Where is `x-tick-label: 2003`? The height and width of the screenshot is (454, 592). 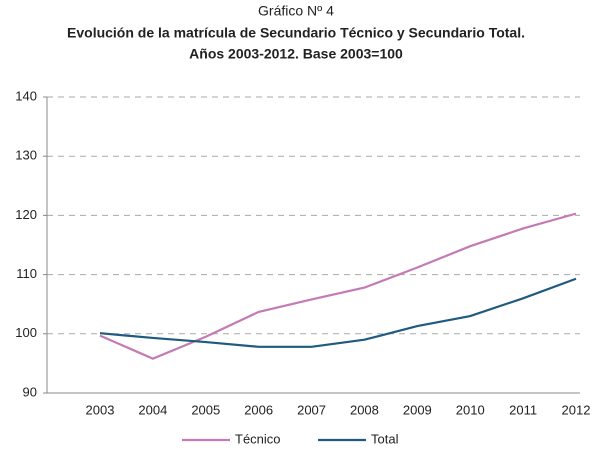
x-tick-label: 2003 is located at coordinates (100, 409).